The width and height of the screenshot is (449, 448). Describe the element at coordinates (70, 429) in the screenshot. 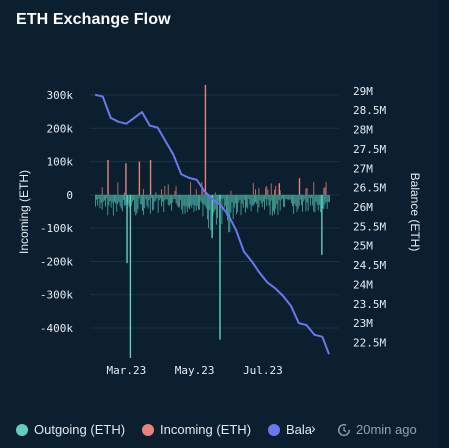

I see `legend-item-outgoing: Outgoing (ETH)` at that location.